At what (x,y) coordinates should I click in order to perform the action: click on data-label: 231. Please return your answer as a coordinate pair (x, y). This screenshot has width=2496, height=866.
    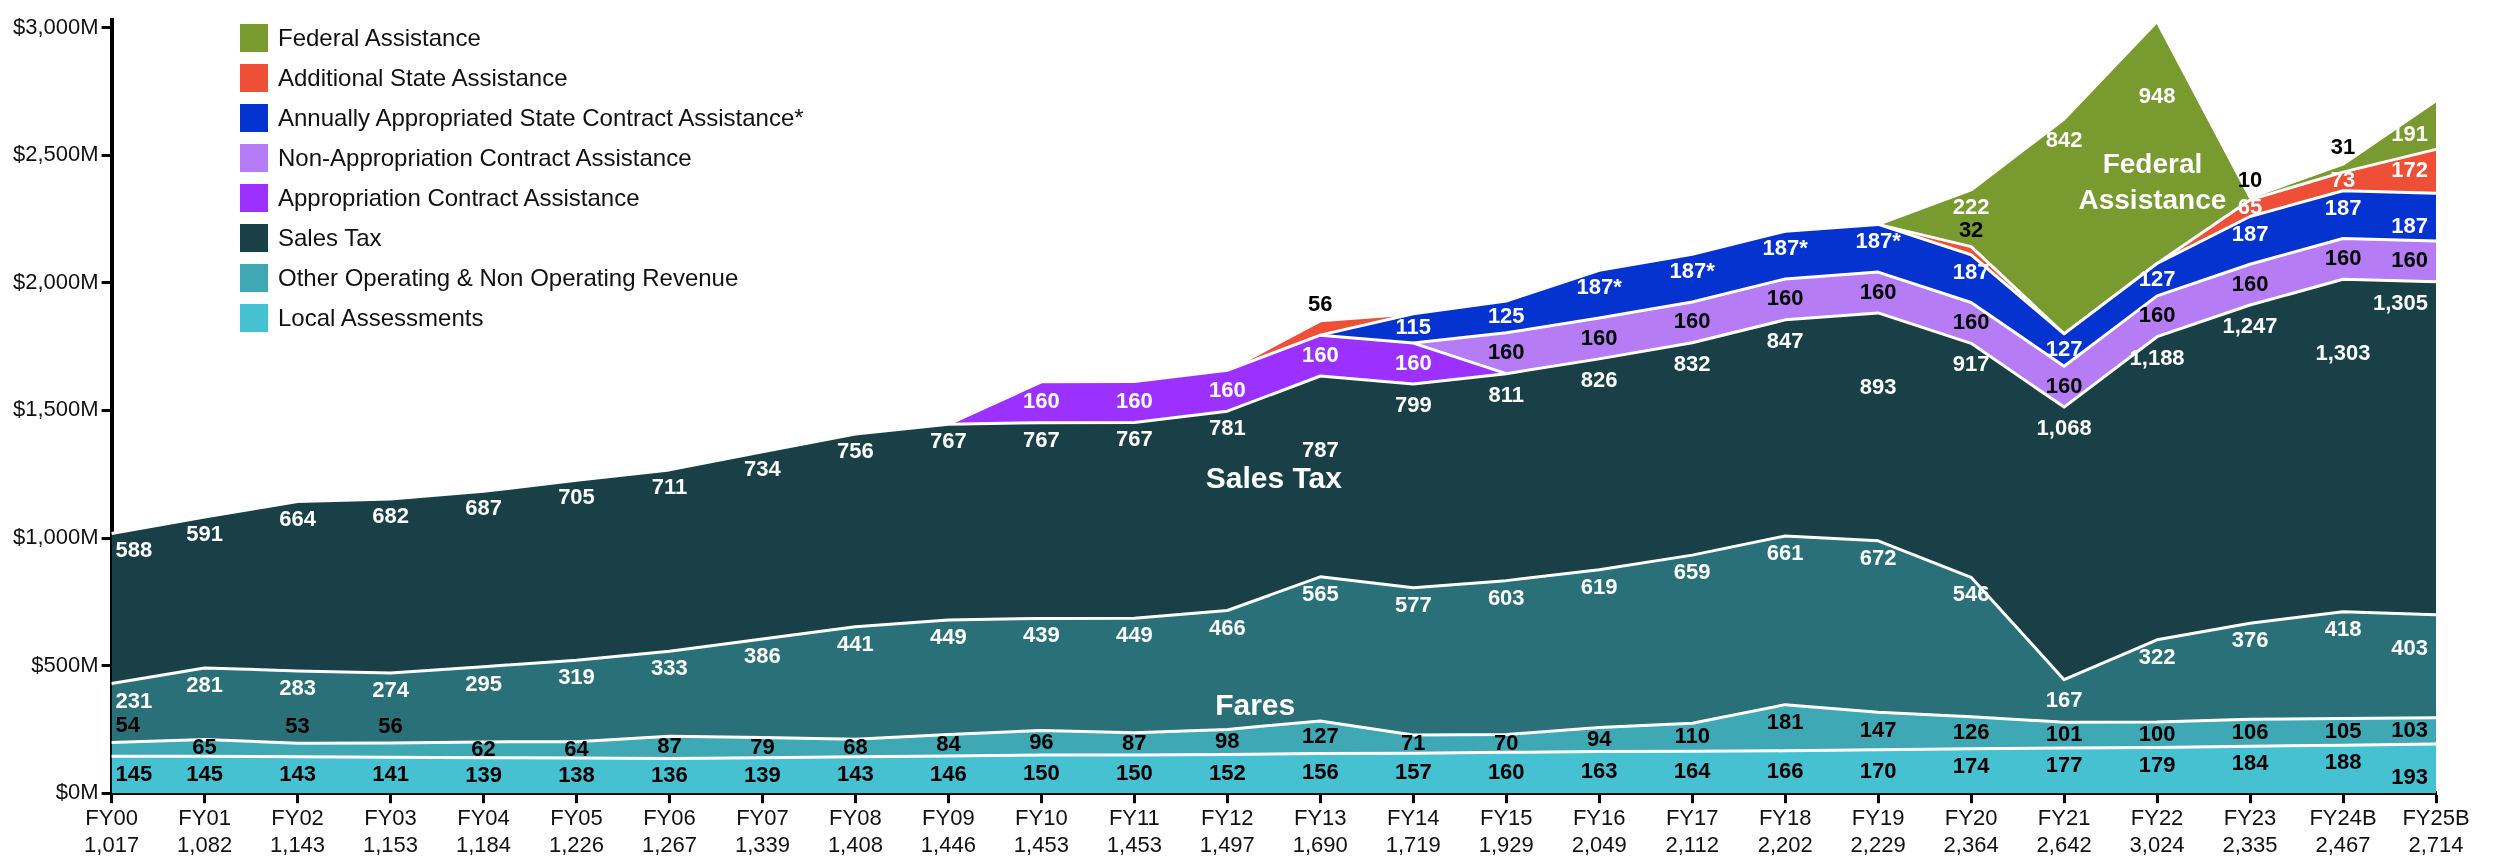
    Looking at the image, I should click on (134, 700).